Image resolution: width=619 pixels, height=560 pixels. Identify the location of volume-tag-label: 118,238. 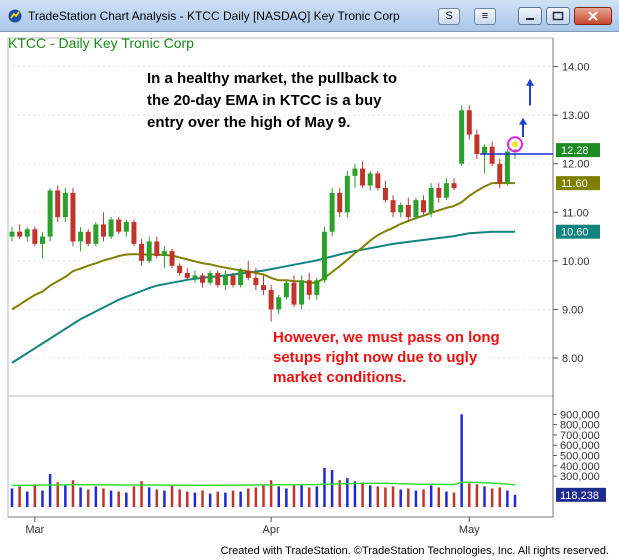
(579, 496).